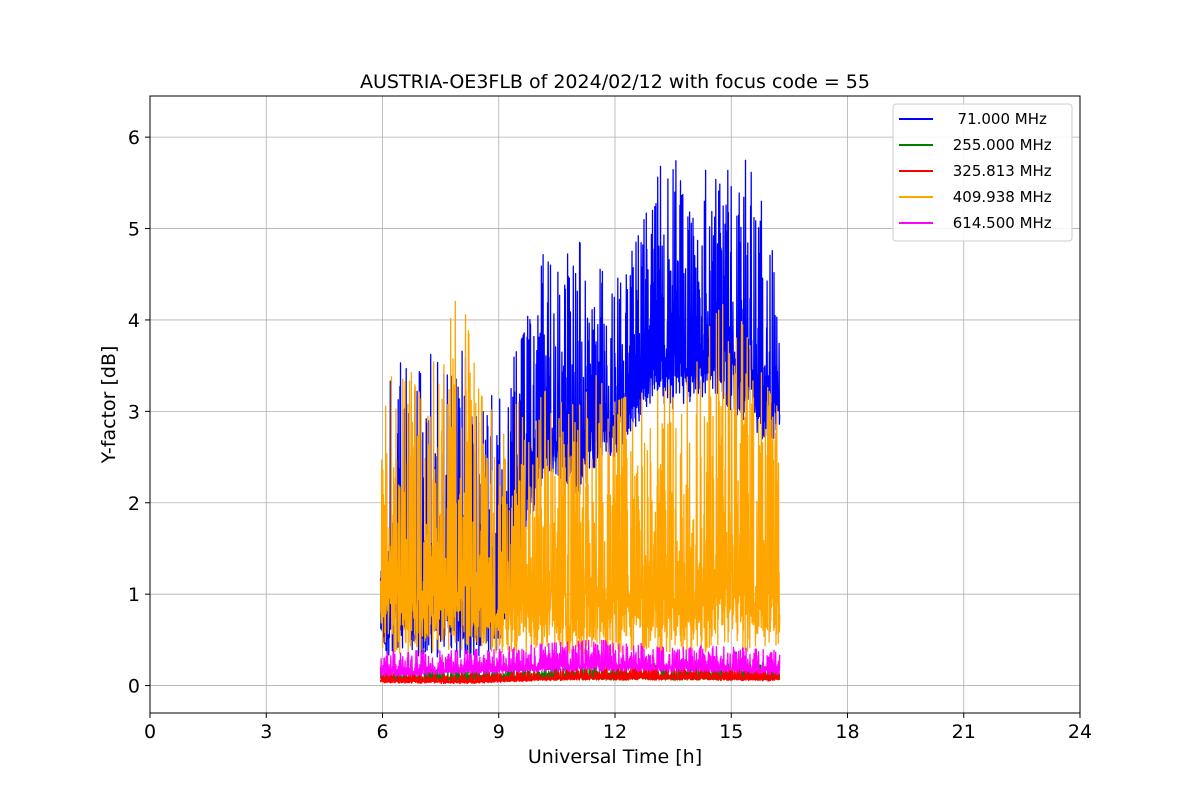 Image resolution: width=1200 pixels, height=800 pixels. I want to click on legend-label: 614.500 MHz, so click(1000, 223).